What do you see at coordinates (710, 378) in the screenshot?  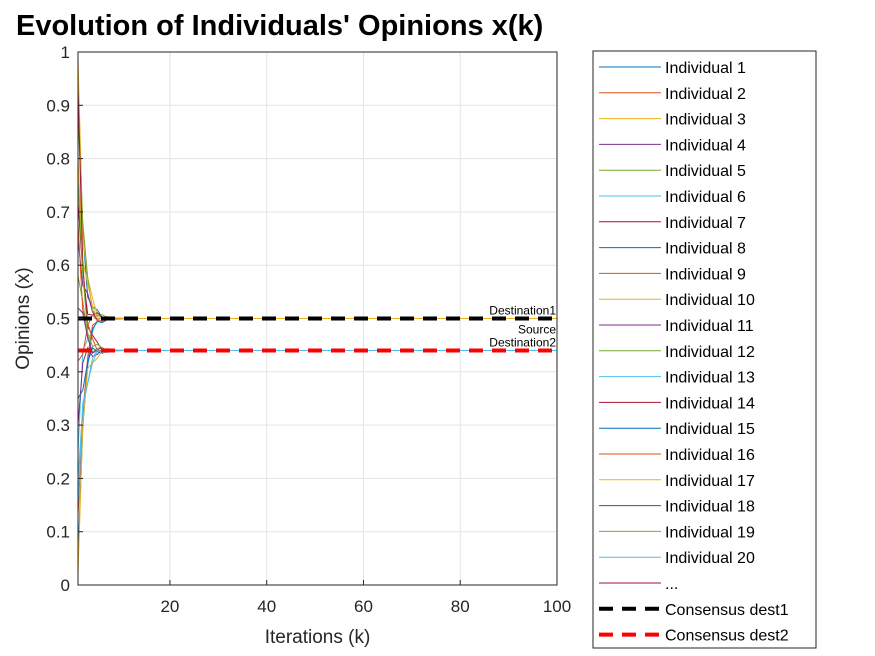 I see `legend-entry-13: Individual 13` at bounding box center [710, 378].